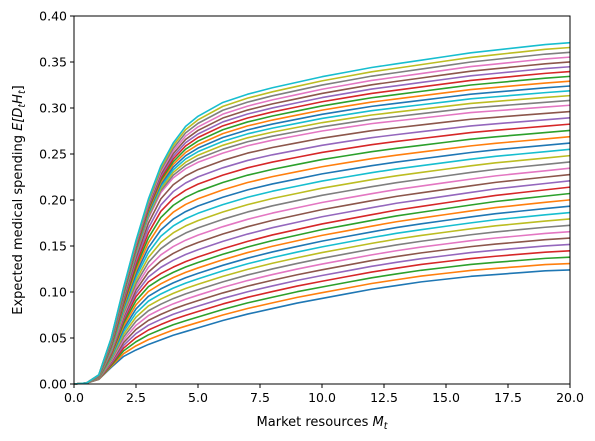 Image resolution: width=595 pixels, height=441 pixels. What do you see at coordinates (53, 246) in the screenshot?
I see `y-tick-label: 0.15` at bounding box center [53, 246].